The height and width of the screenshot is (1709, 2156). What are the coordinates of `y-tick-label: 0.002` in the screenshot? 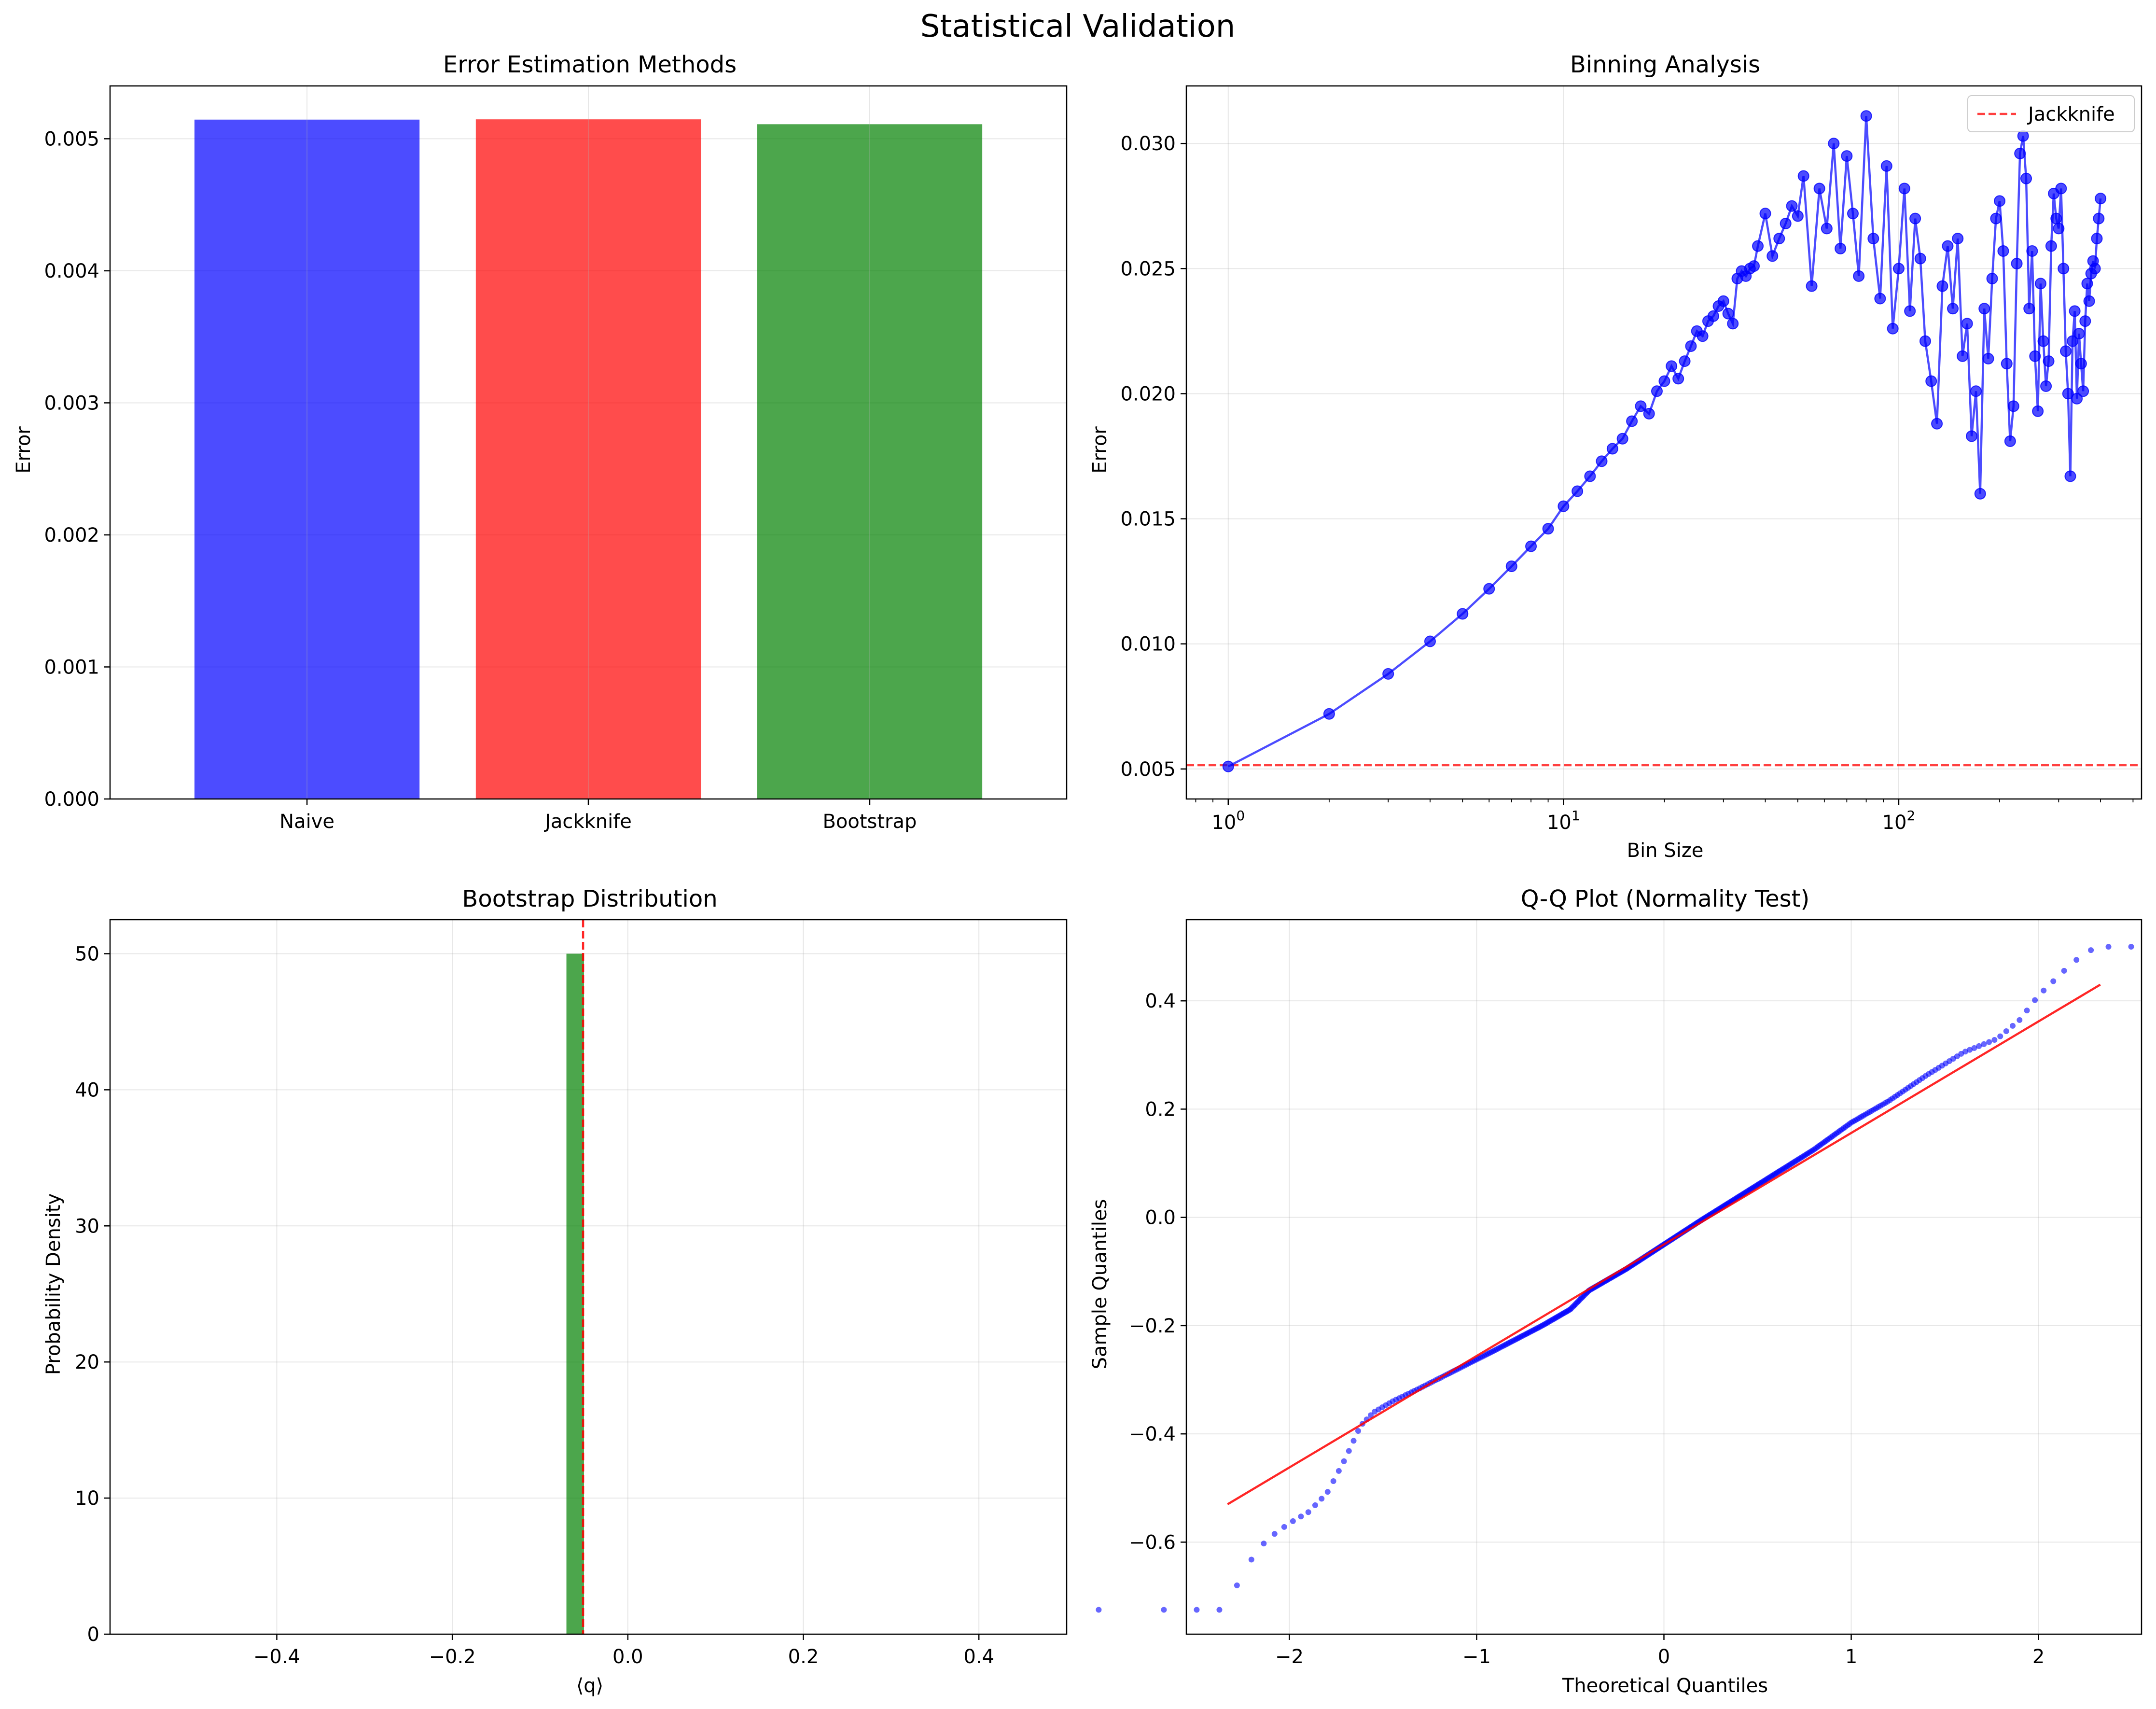 It's located at (71, 535).